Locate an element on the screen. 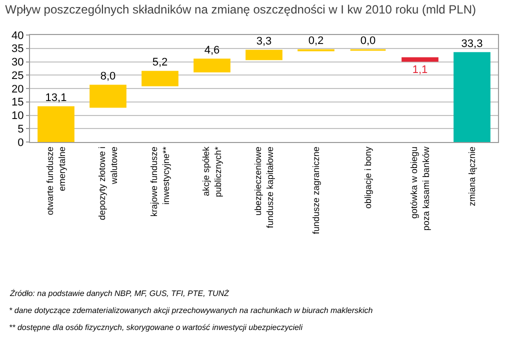  y-tick-label: 30 is located at coordinates (18, 62).